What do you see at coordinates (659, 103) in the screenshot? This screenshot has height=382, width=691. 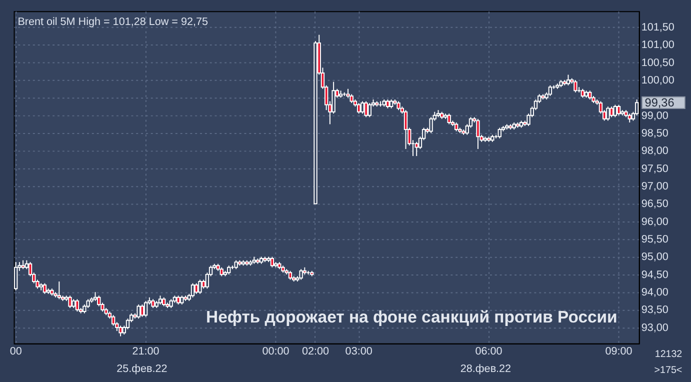 I see `text: 99,36` at bounding box center [659, 103].